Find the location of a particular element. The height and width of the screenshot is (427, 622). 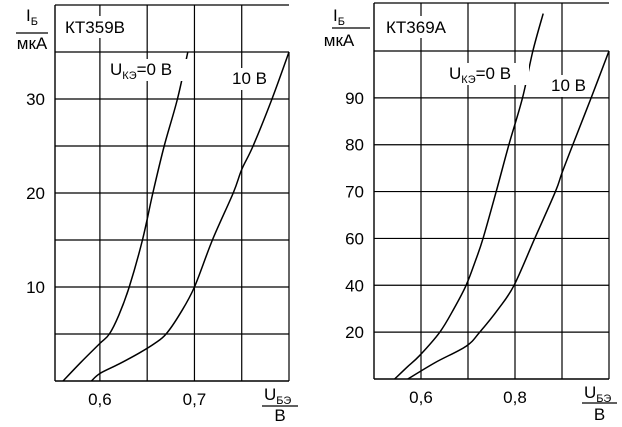

chart2-y-tick-label-part: 80 is located at coordinates (354, 145).